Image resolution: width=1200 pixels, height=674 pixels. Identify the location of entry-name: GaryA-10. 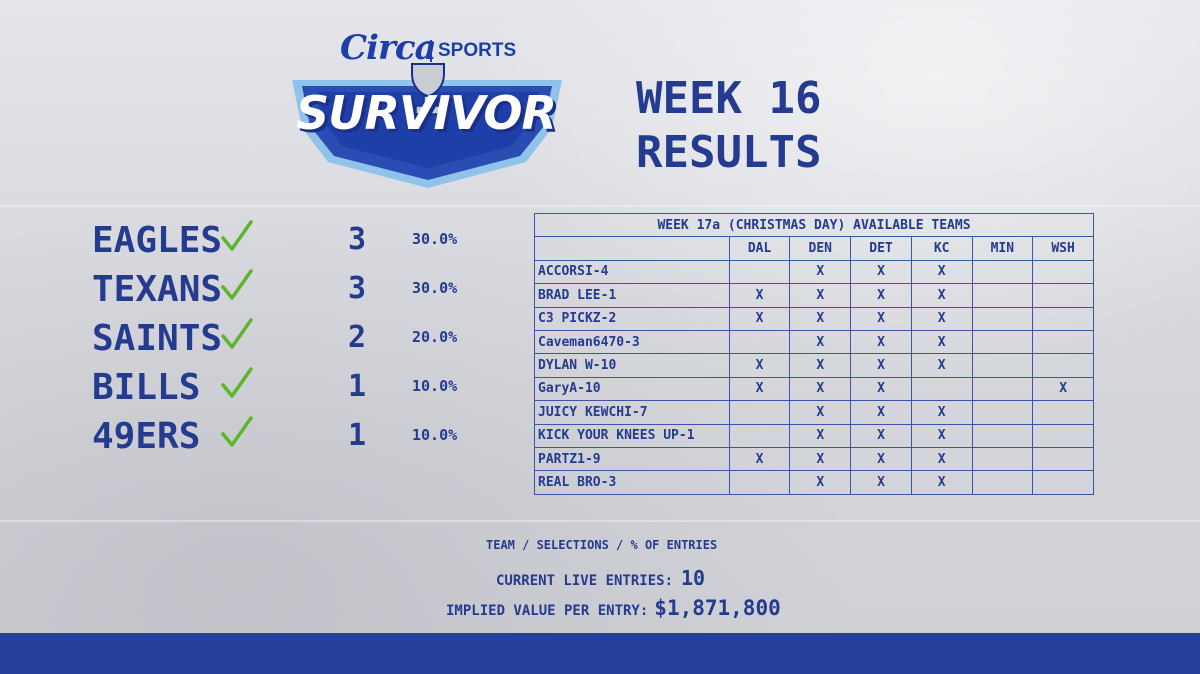
(632, 389).